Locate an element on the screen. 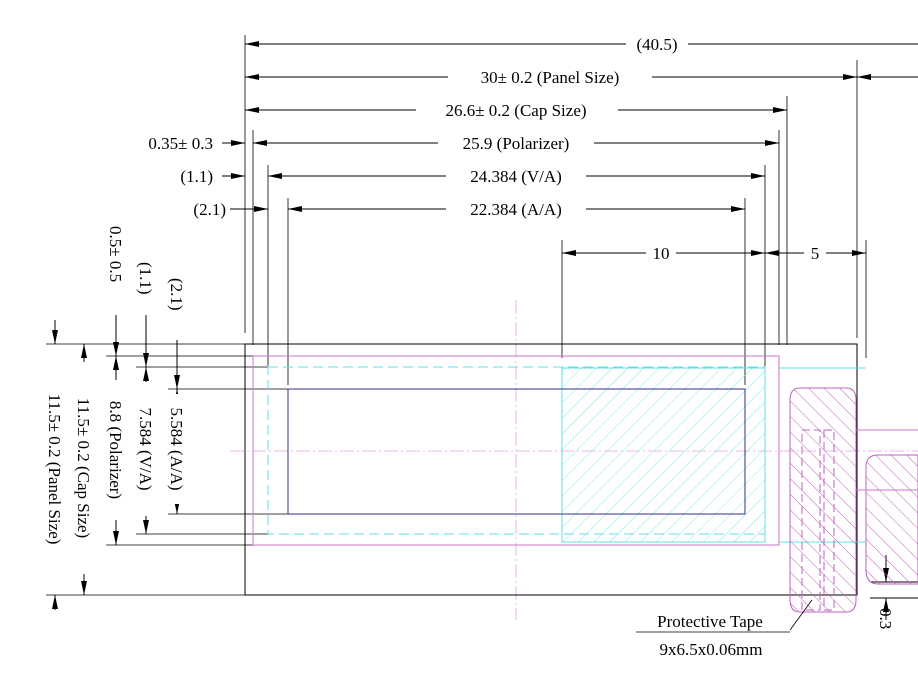 The width and height of the screenshot is (918, 676). v-aa-offset-label: (2.1) is located at coordinates (176, 294).